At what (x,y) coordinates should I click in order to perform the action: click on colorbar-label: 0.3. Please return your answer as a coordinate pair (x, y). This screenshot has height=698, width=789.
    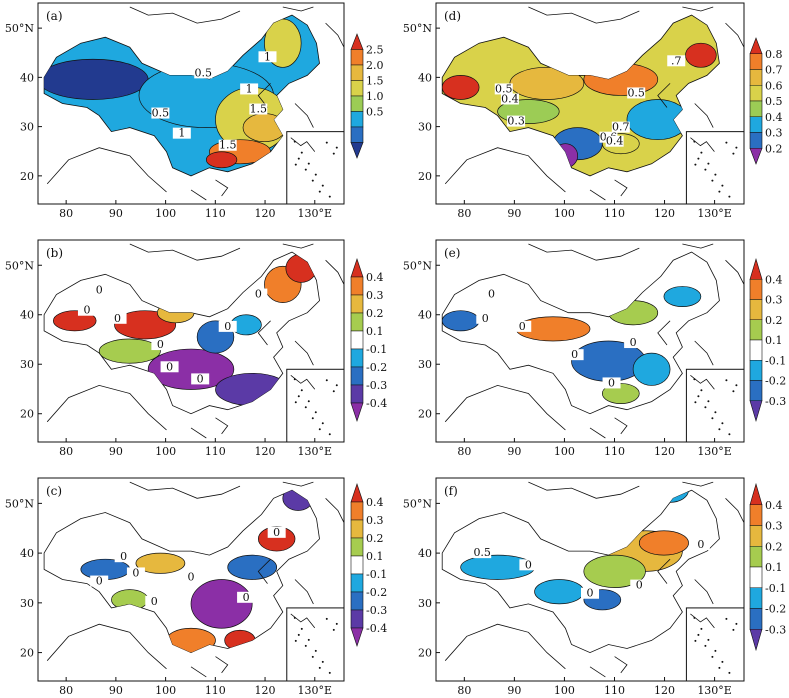
    Looking at the image, I should click on (774, 300).